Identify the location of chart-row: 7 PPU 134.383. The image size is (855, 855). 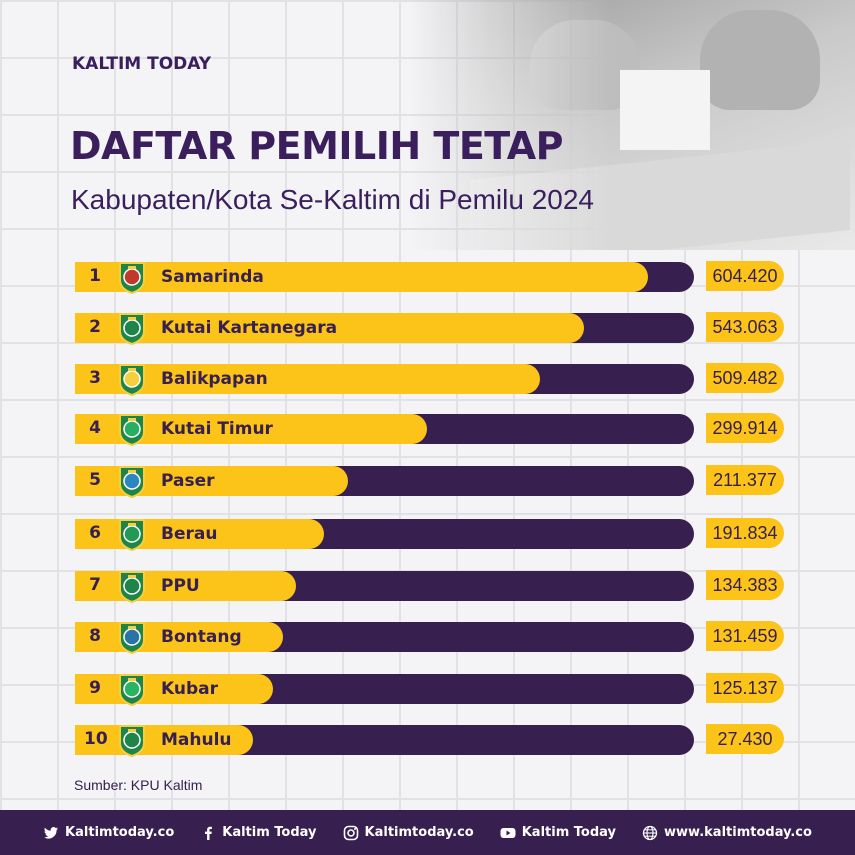
(427, 587).